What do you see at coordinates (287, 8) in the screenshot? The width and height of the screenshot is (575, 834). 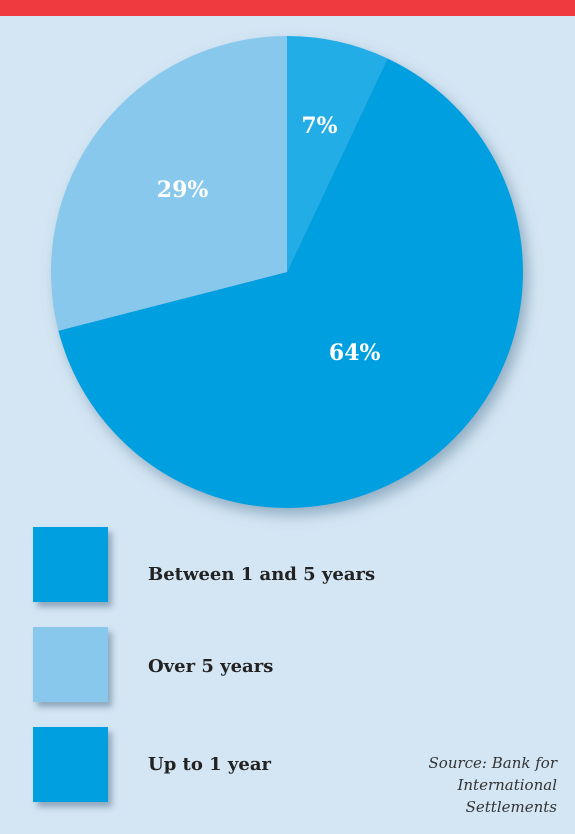 I see `top-accent-bar` at bounding box center [287, 8].